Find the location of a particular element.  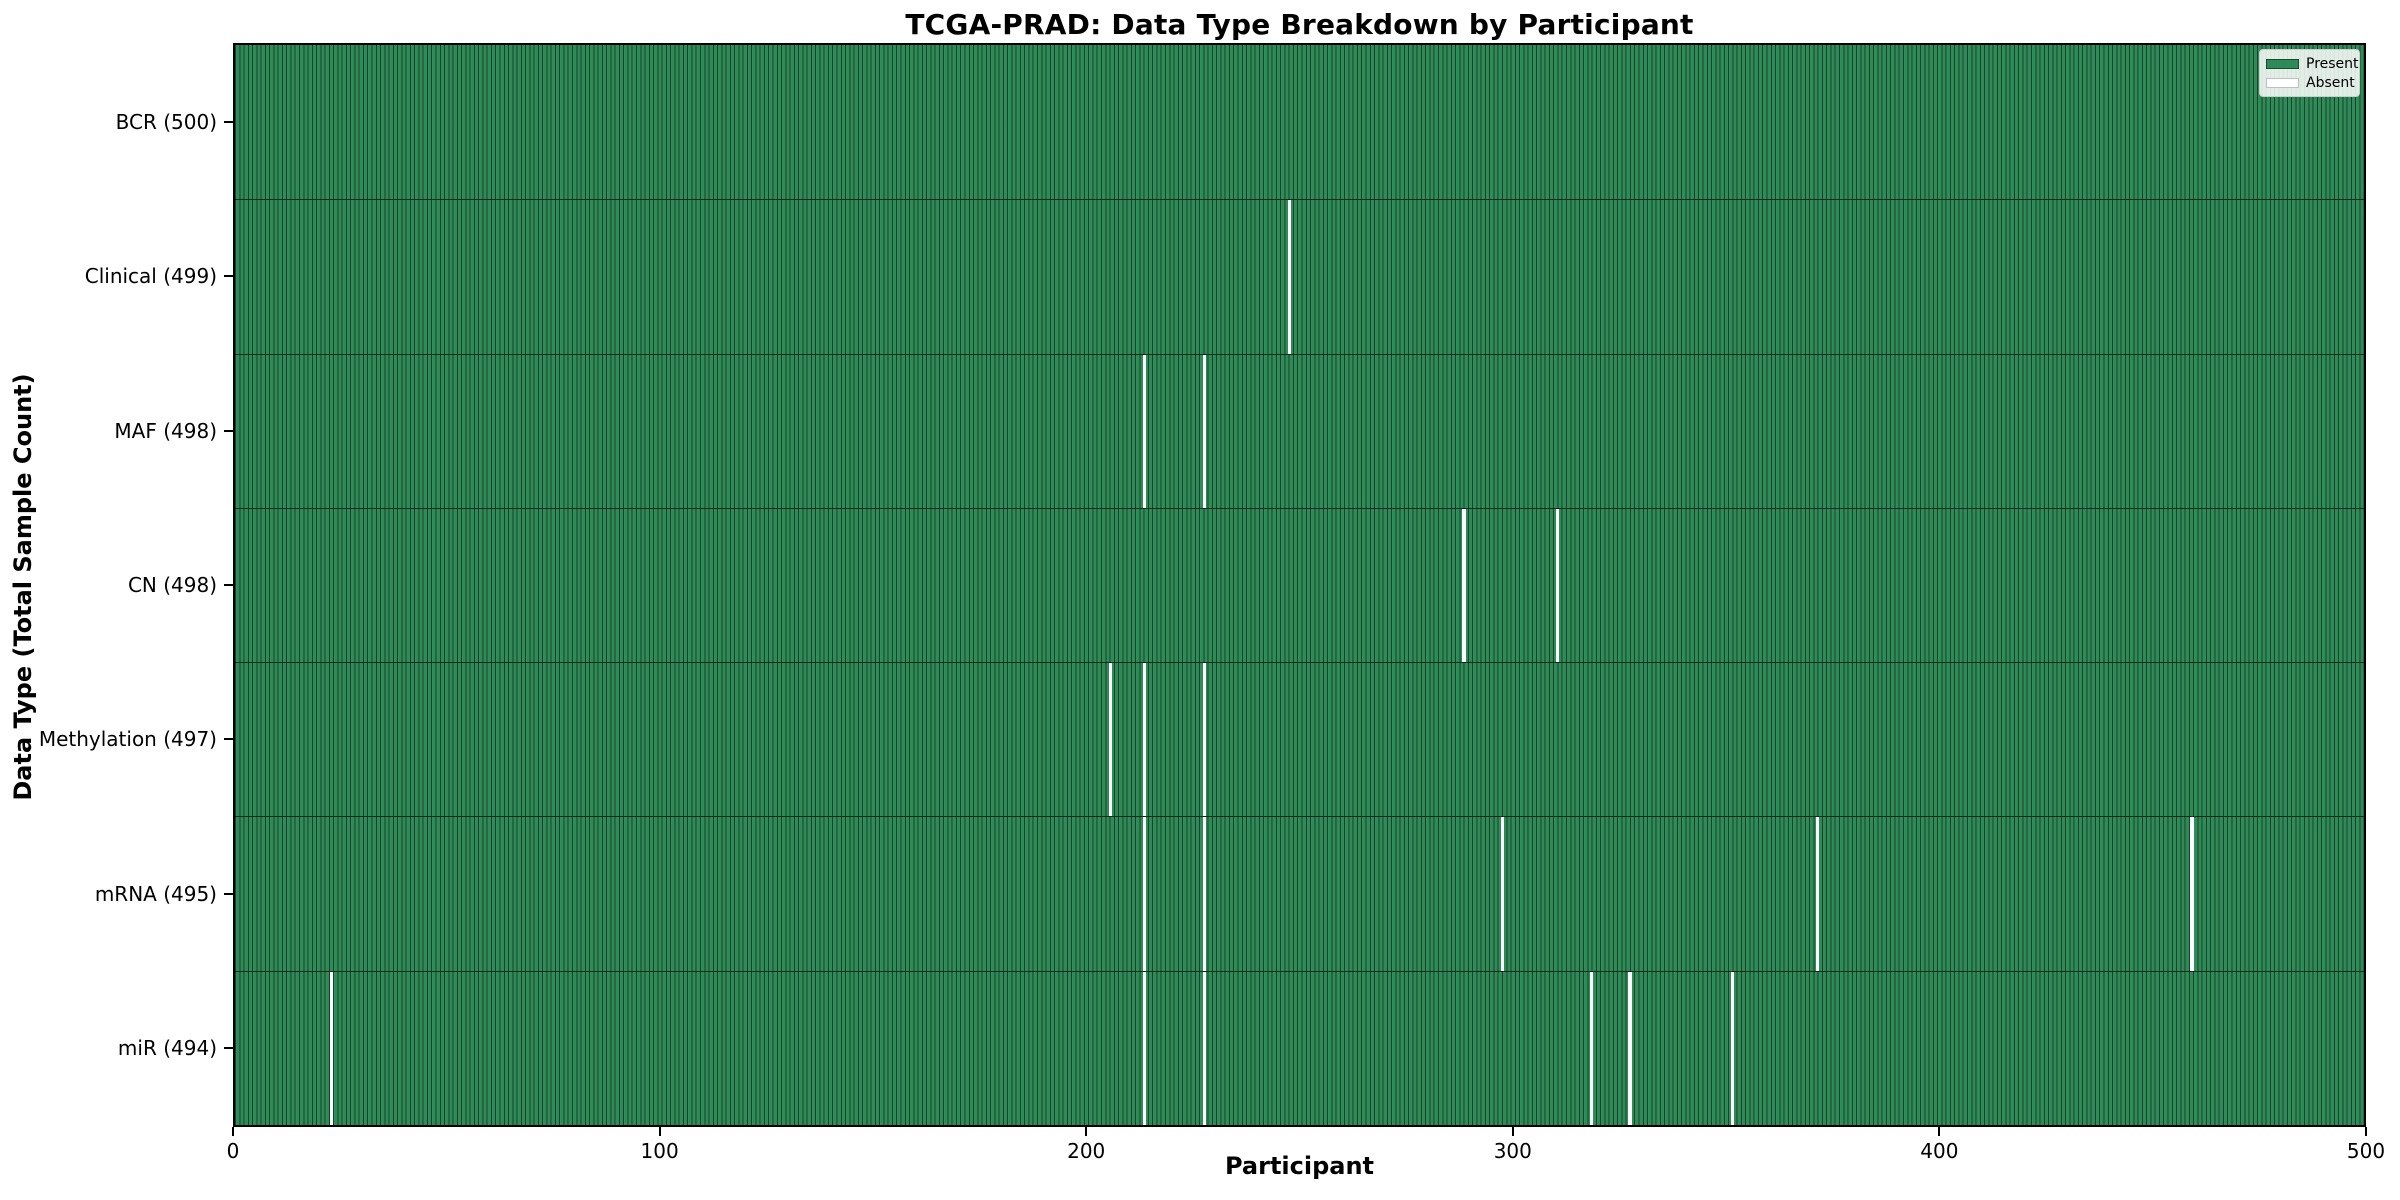

y-tick-label-methylation: Methylation (497) is located at coordinates (127, 739).